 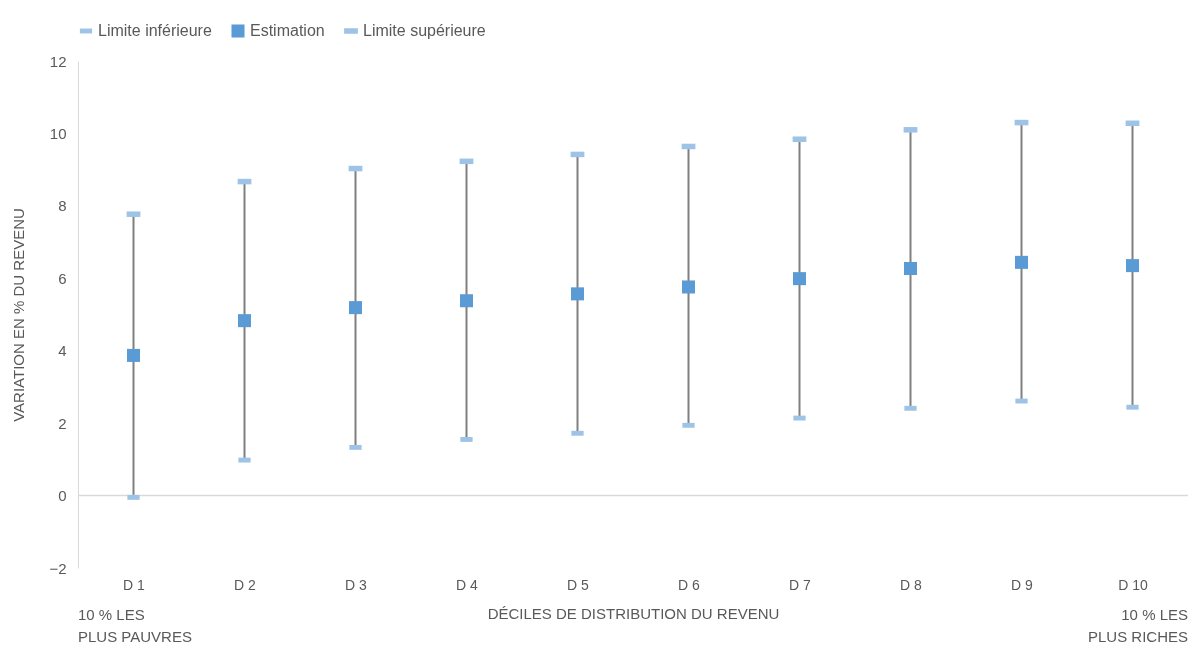 What do you see at coordinates (62, 423) in the screenshot?
I see `y-tick-label: 2` at bounding box center [62, 423].